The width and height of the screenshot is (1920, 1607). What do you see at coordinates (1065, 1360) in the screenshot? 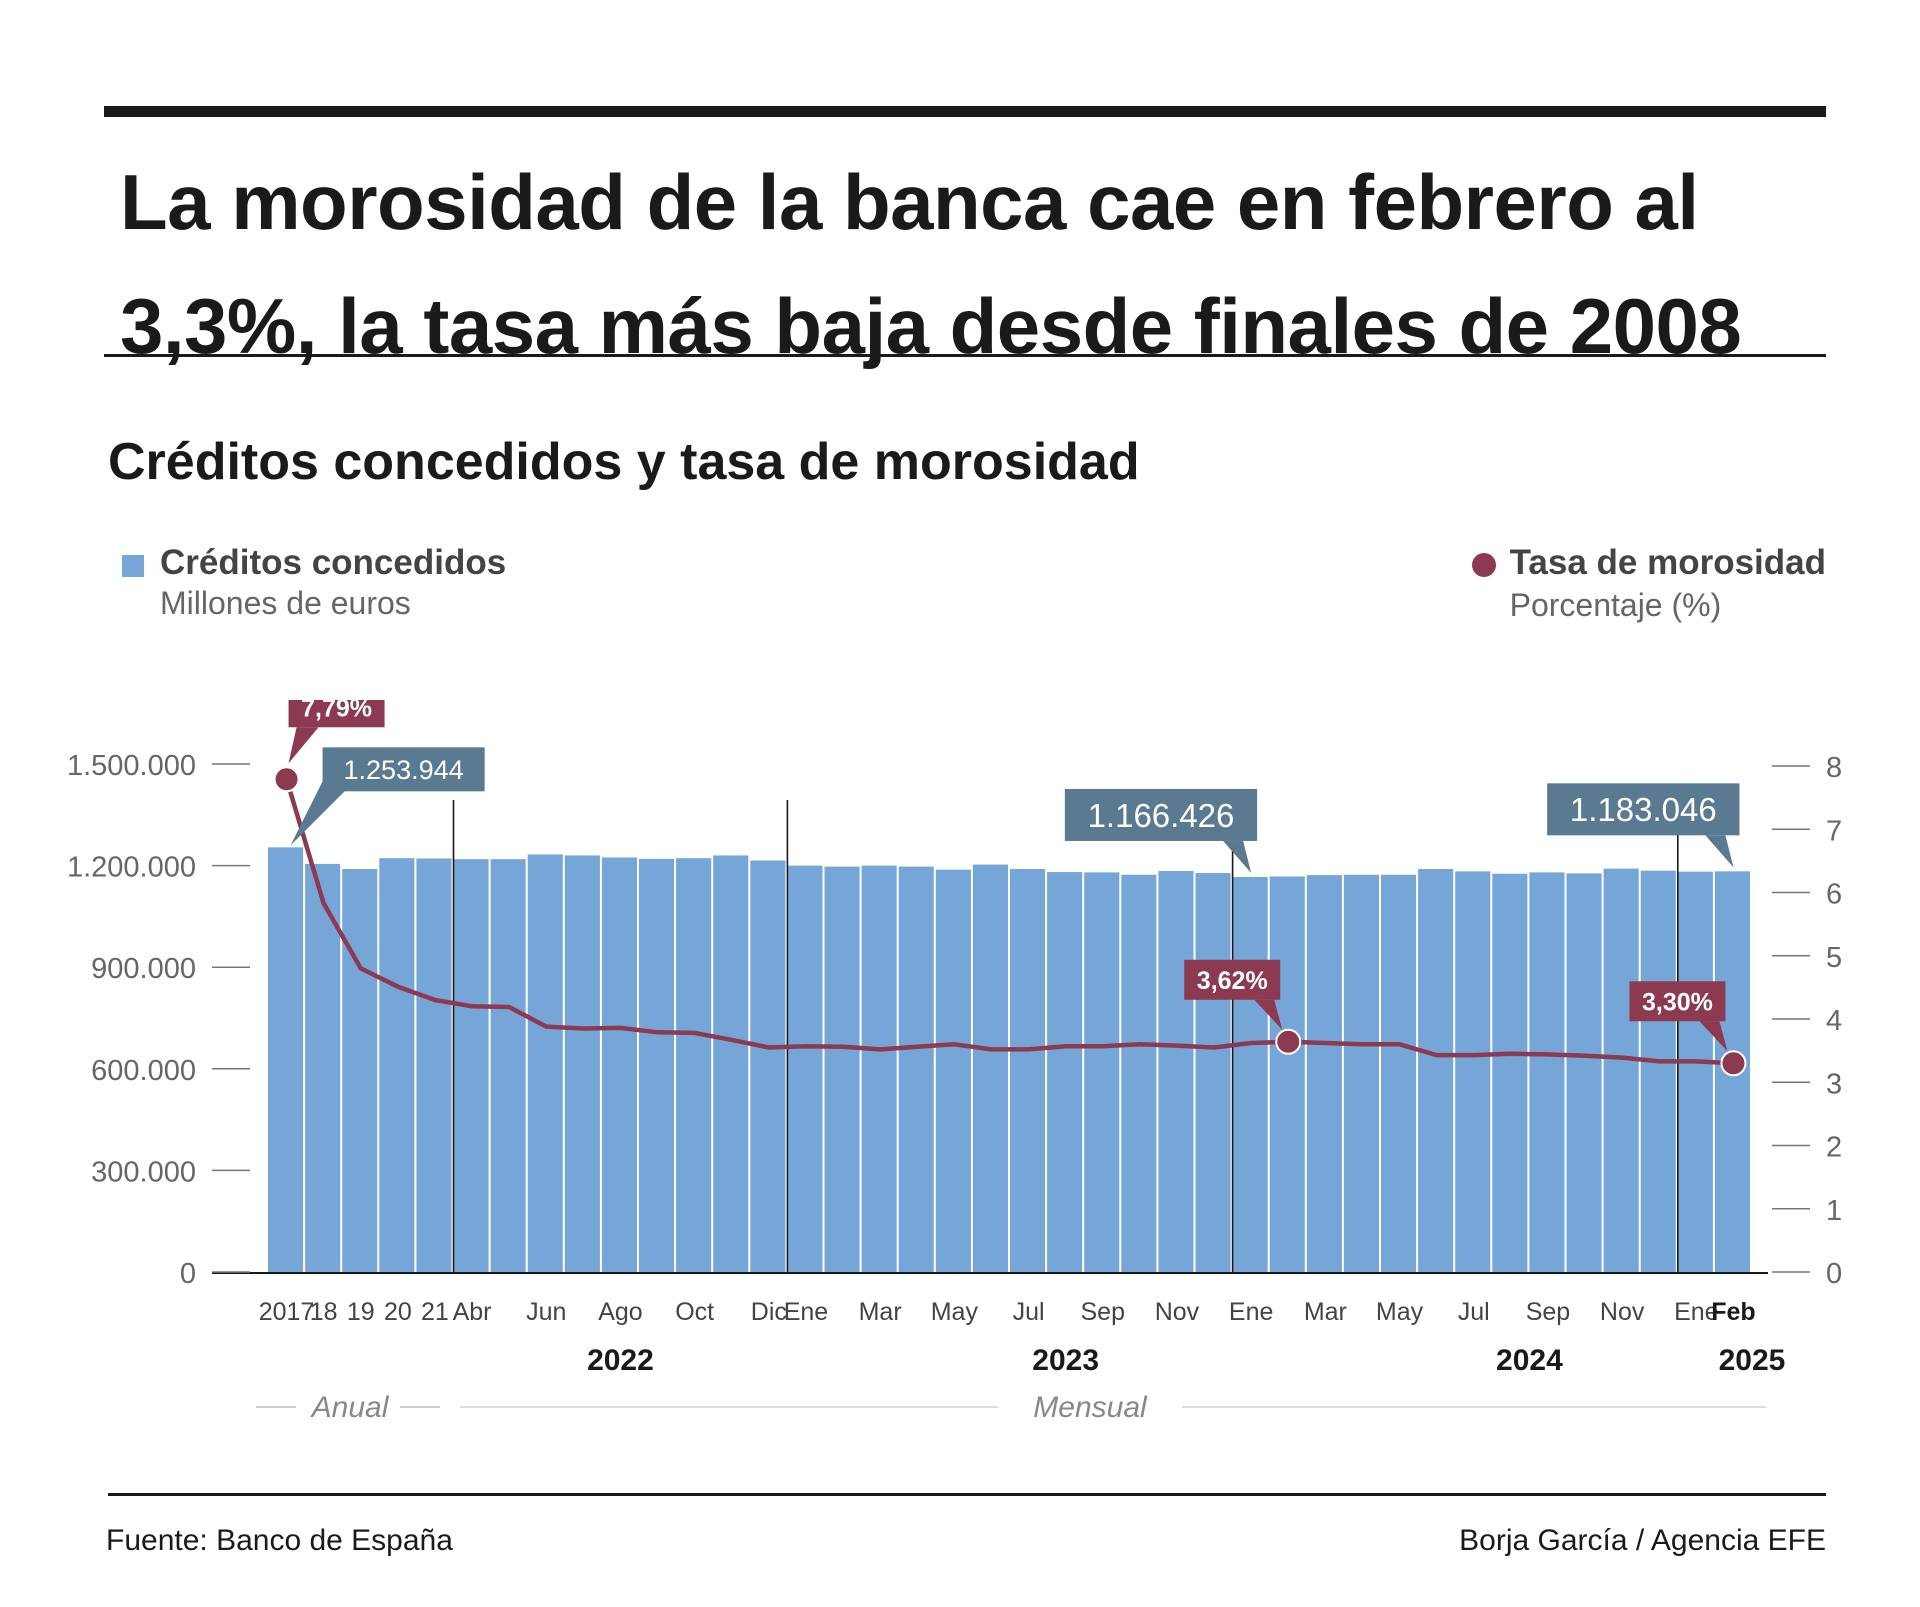
I see `year-label: 2023` at bounding box center [1065, 1360].